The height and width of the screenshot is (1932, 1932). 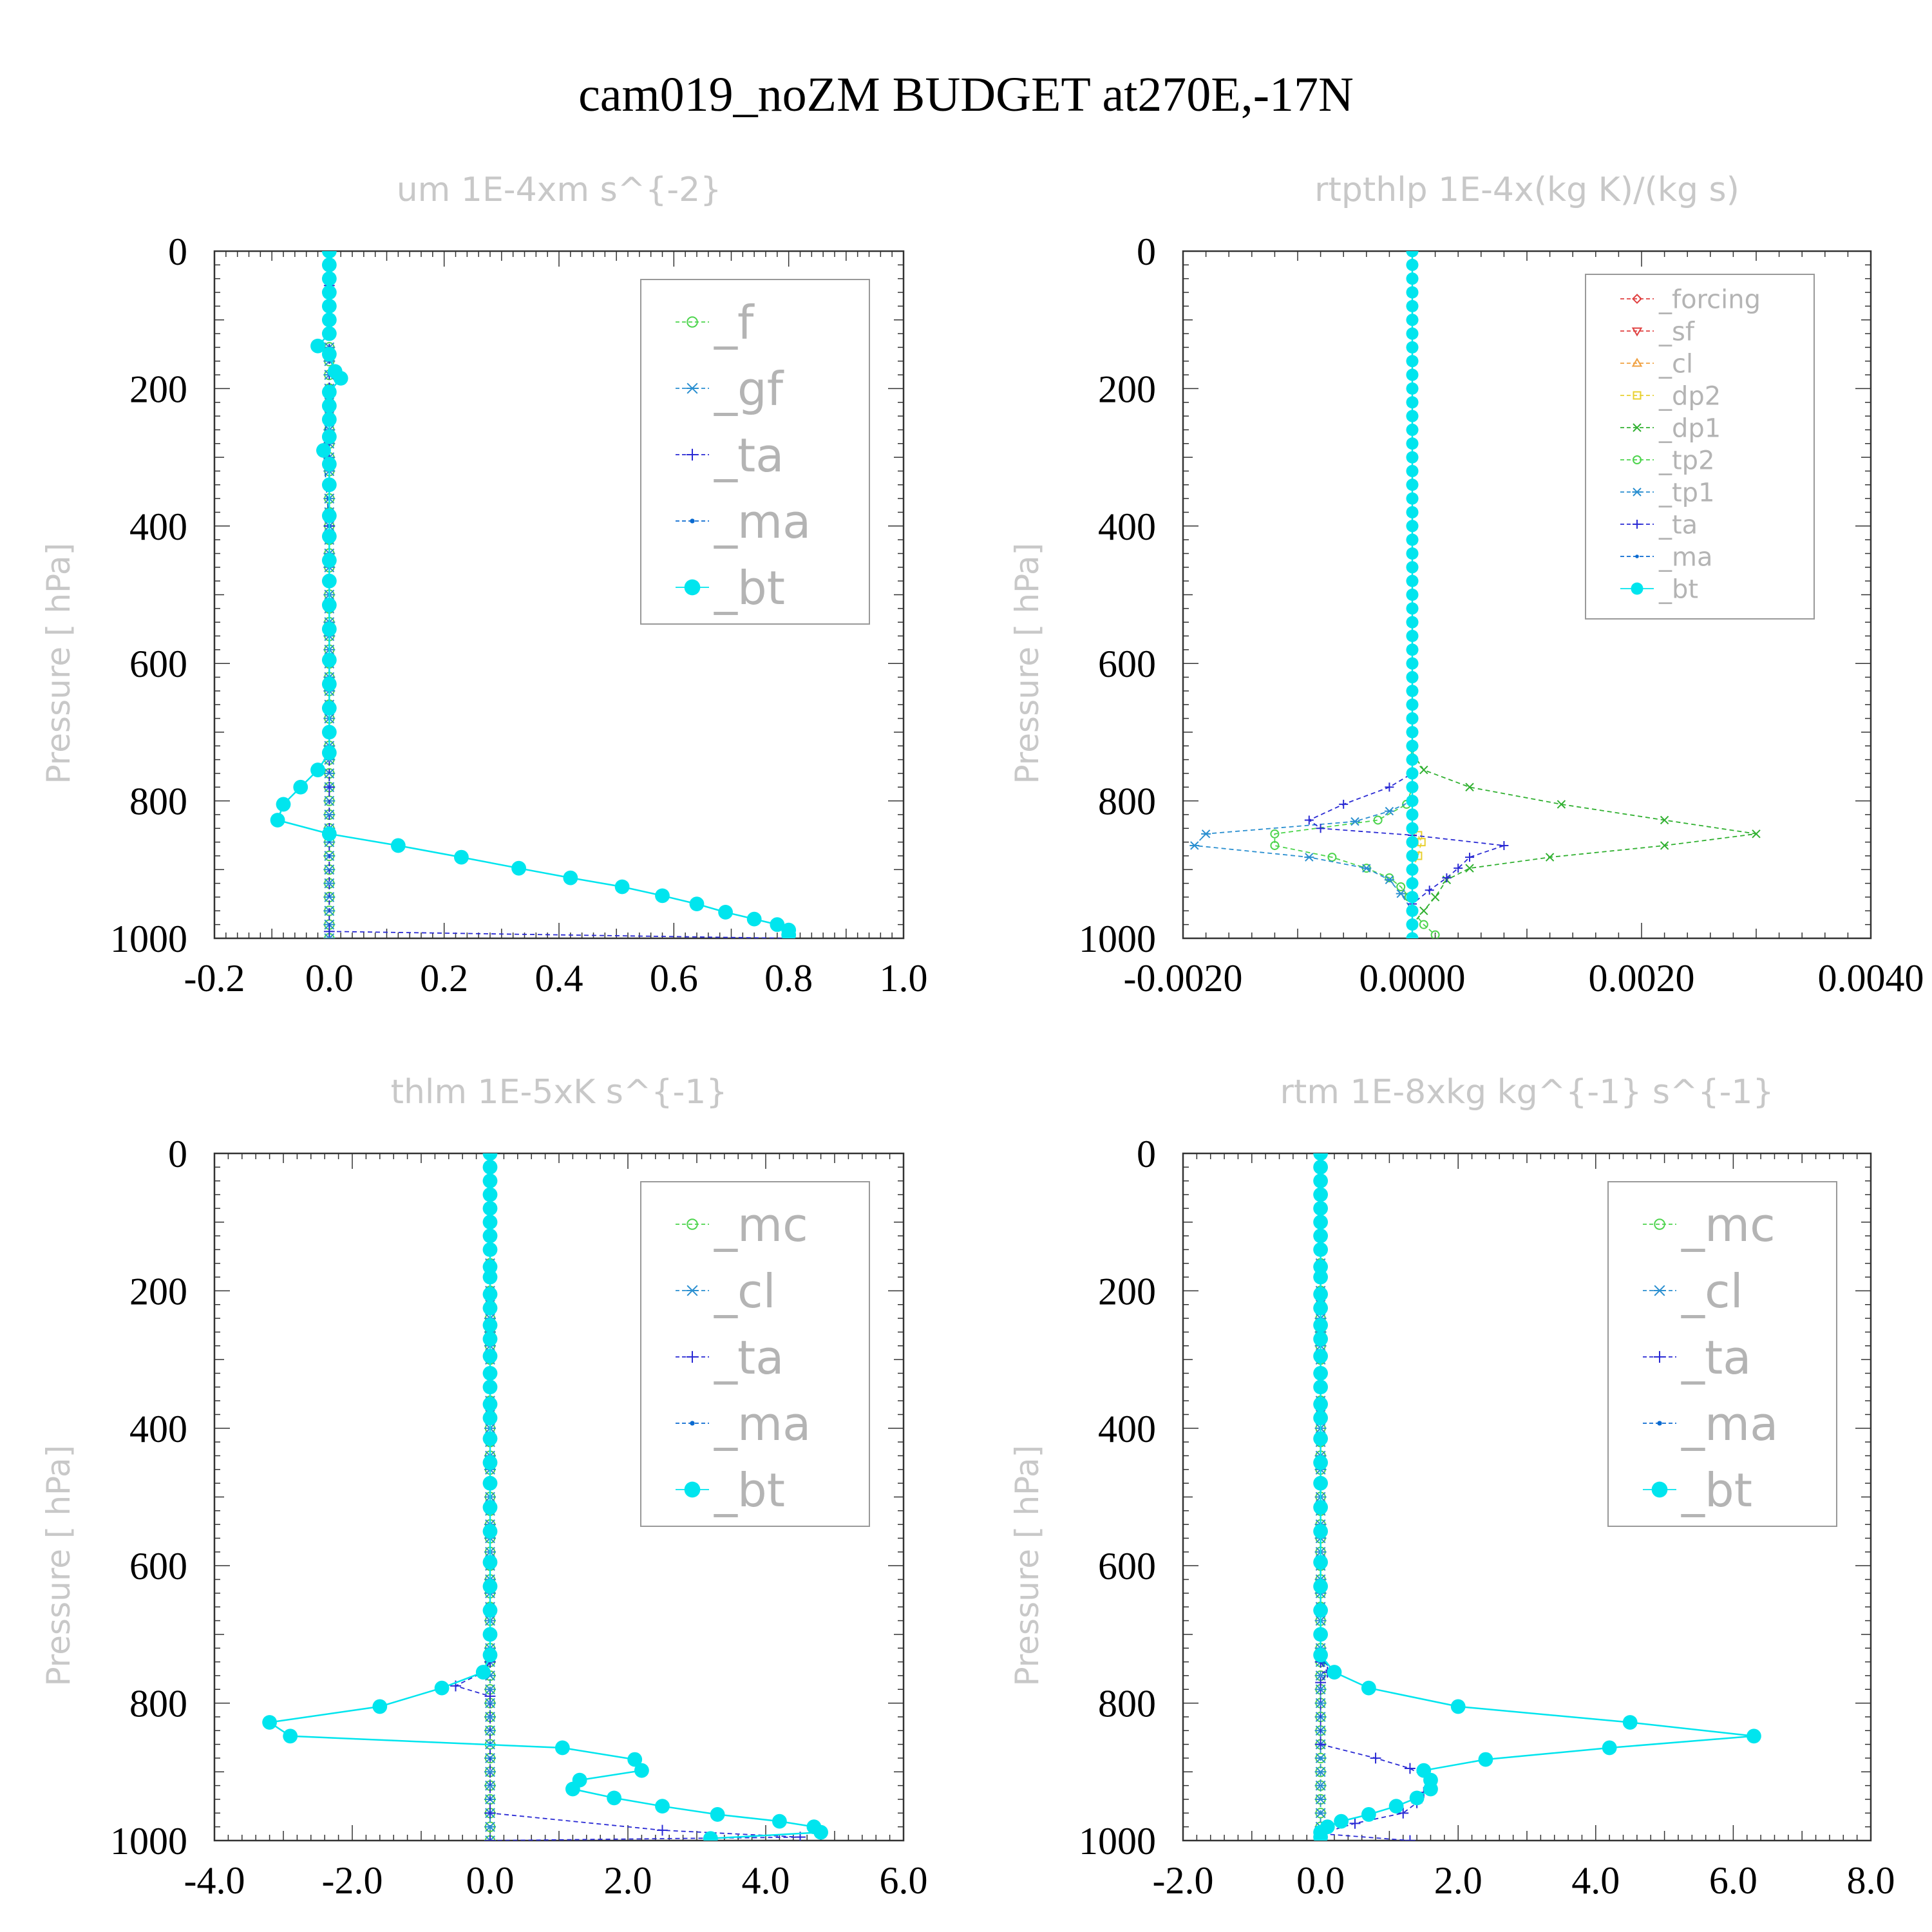 I want to click on x-tick-label: -4.0, so click(x=215, y=1880).